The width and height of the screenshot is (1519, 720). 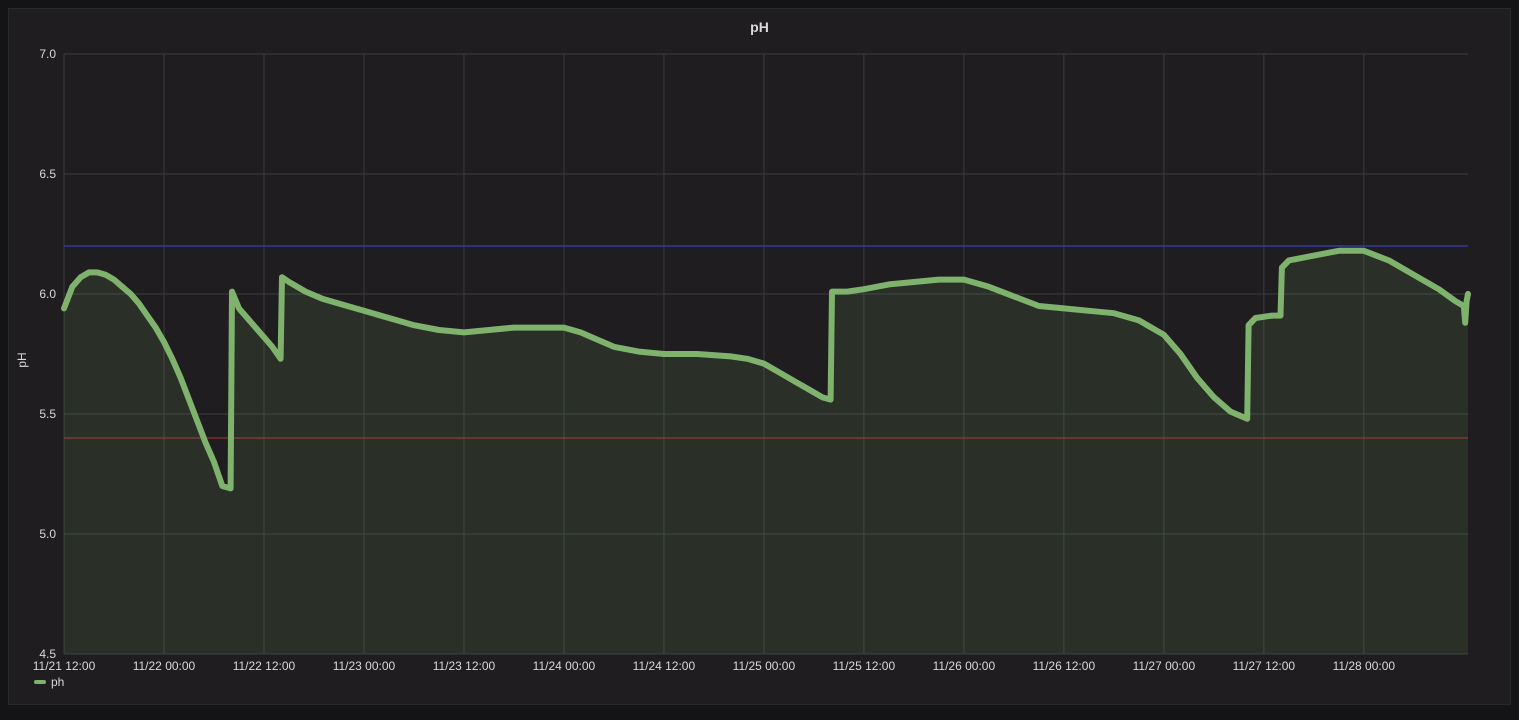 What do you see at coordinates (1064, 666) in the screenshot?
I see `x-tick-label: 11/26 12:00` at bounding box center [1064, 666].